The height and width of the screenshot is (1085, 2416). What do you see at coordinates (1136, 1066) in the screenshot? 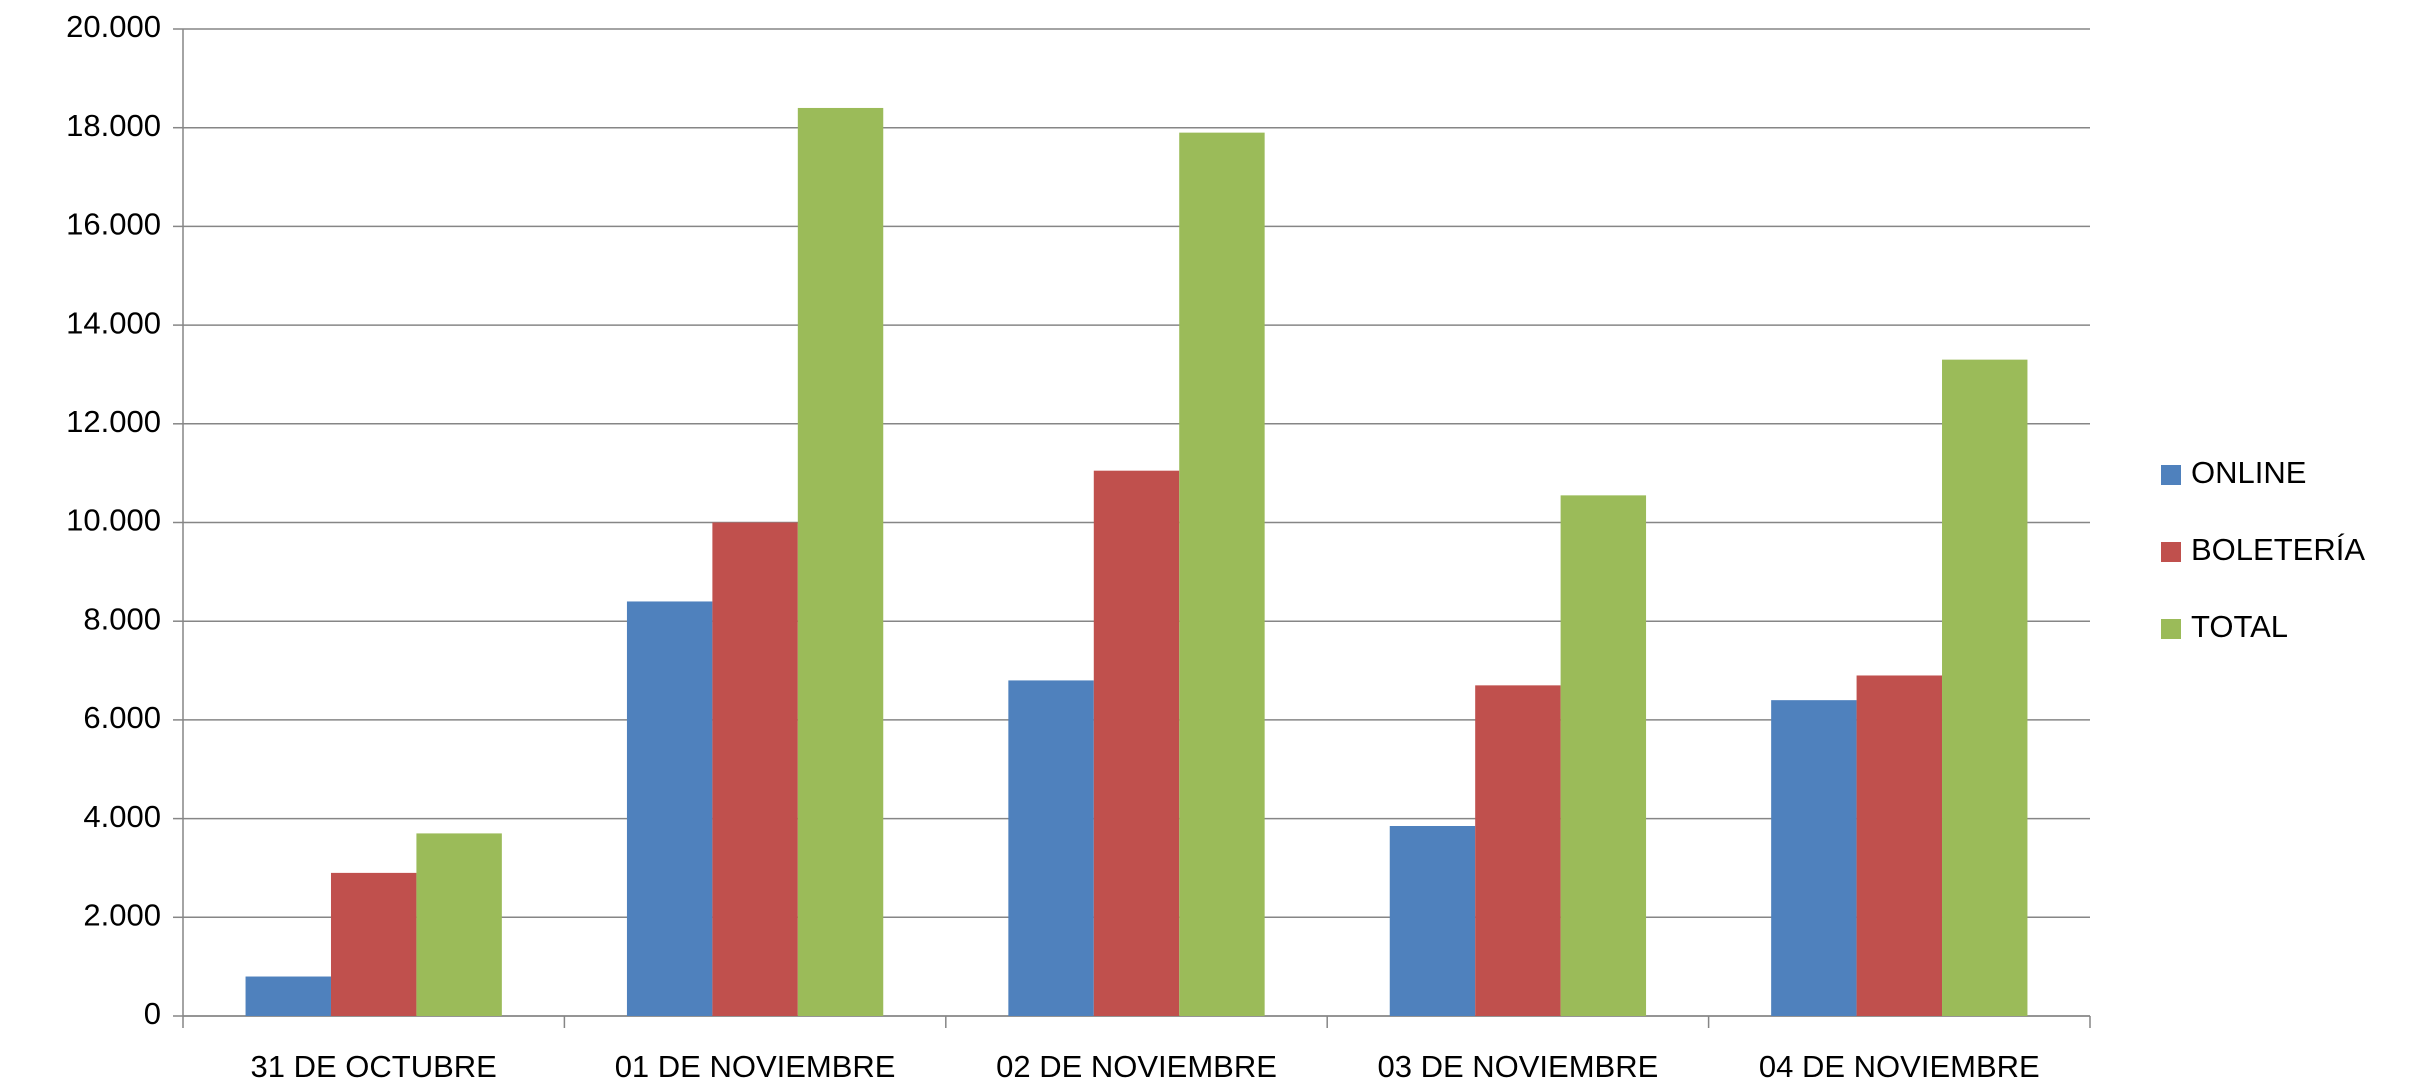
I see `x-tick-label: 02 DE NOVIEMBRE` at bounding box center [1136, 1066].